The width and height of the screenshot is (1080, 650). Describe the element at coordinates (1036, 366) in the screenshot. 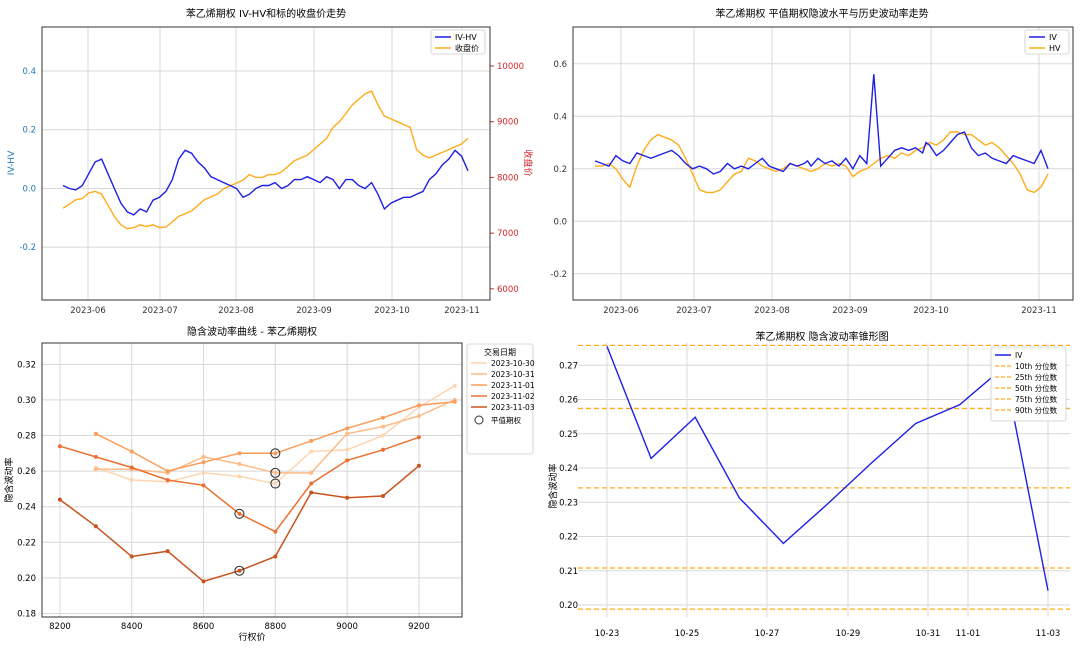

I see `legend-label-percentile: 10th 分位数` at that location.